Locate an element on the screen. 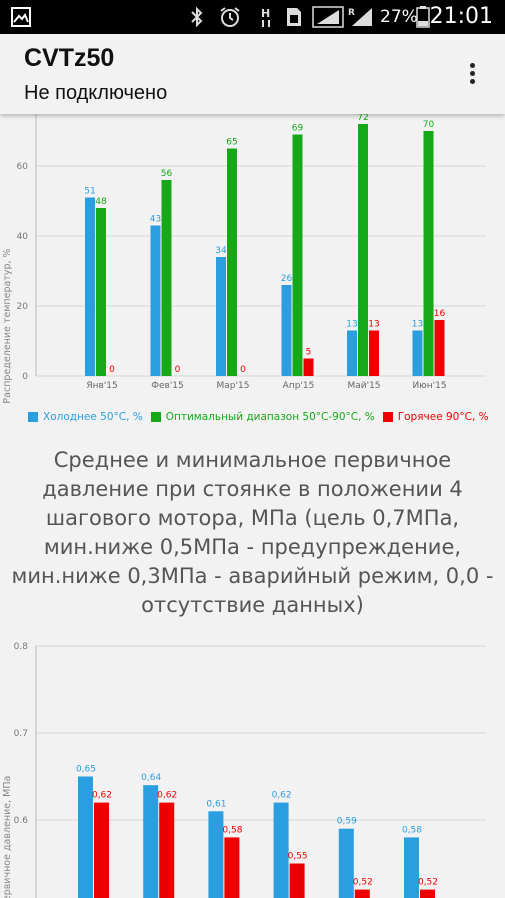 The width and height of the screenshot is (505, 898). data-label: 65 is located at coordinates (231, 143).